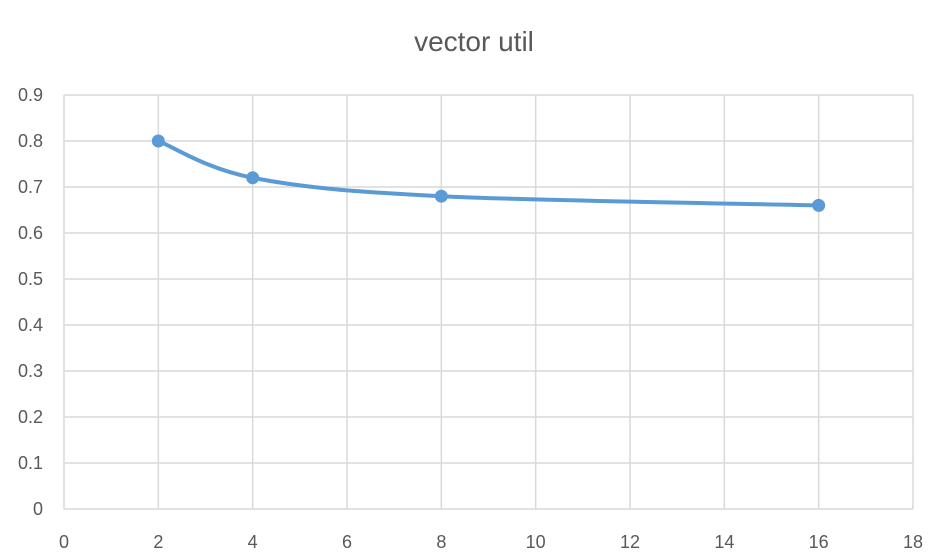 The width and height of the screenshot is (942, 557). Describe the element at coordinates (441, 542) in the screenshot. I see `x-tick-label: 8` at that location.